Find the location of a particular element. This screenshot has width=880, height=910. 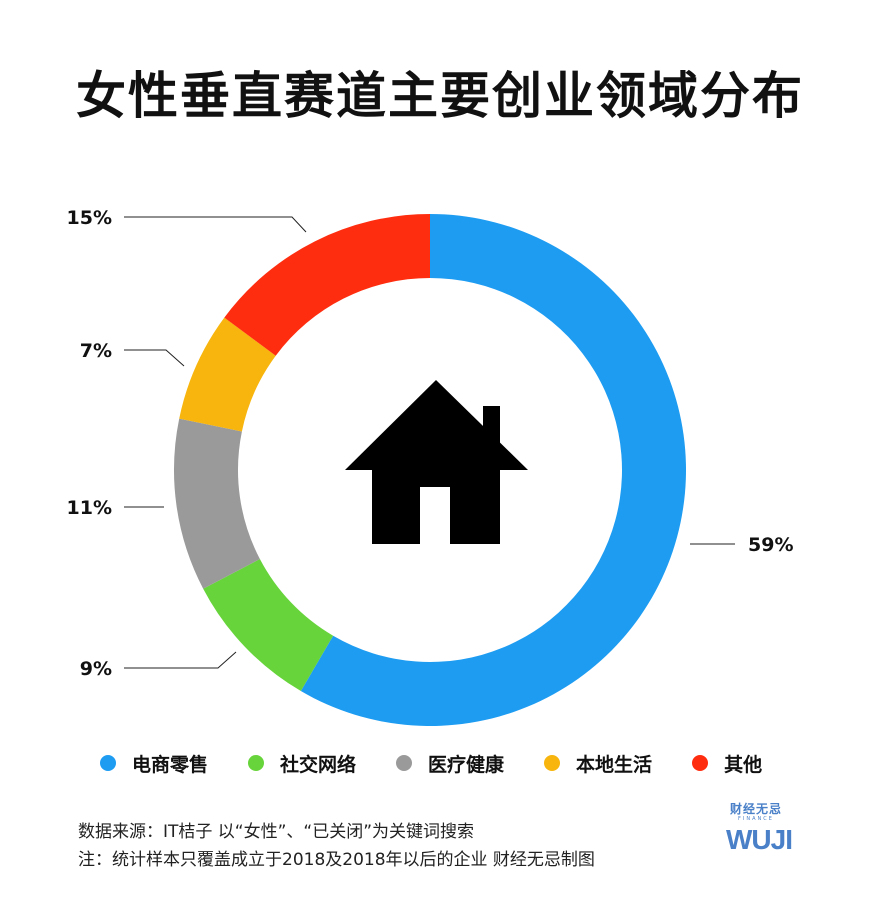

legend-label: 医疗健康 is located at coordinates (466, 764).